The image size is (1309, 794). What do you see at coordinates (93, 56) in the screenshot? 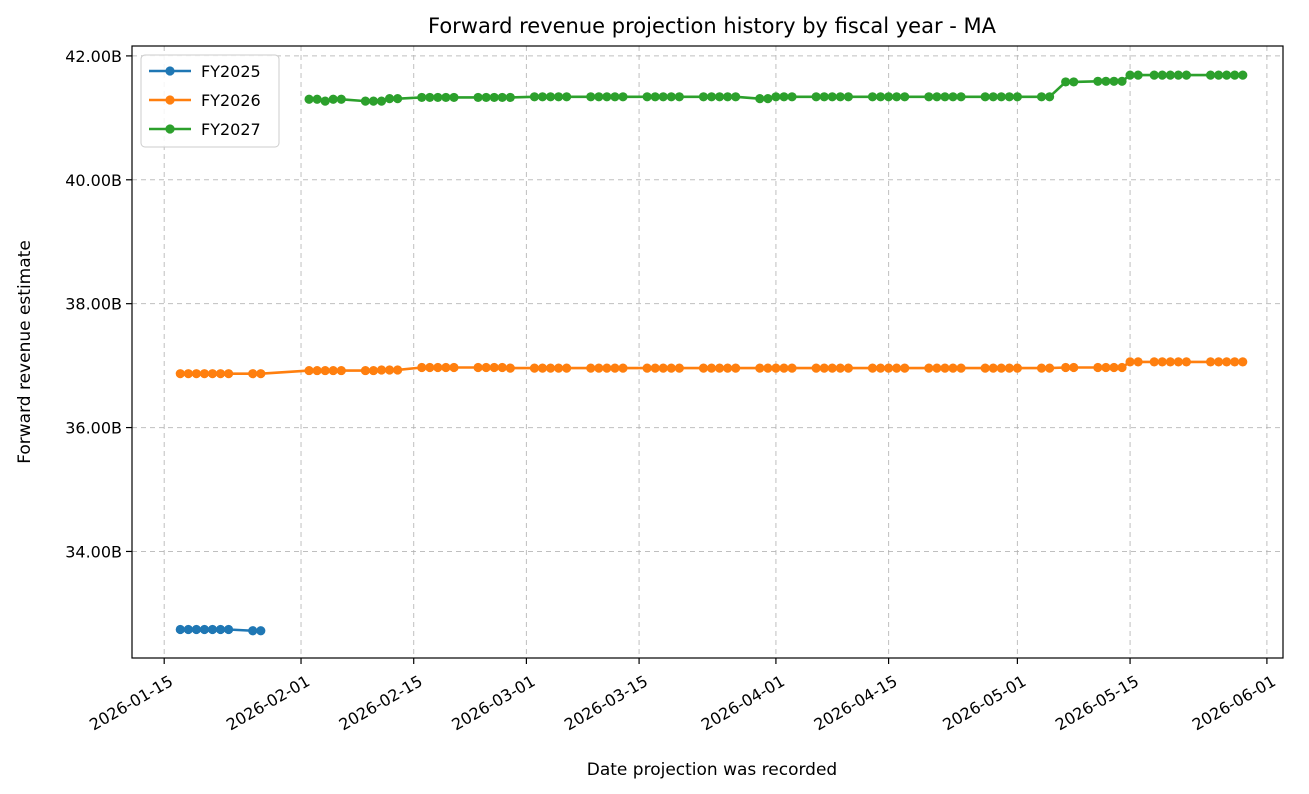
I see `y-tick-label: 42.00B` at bounding box center [93, 56].